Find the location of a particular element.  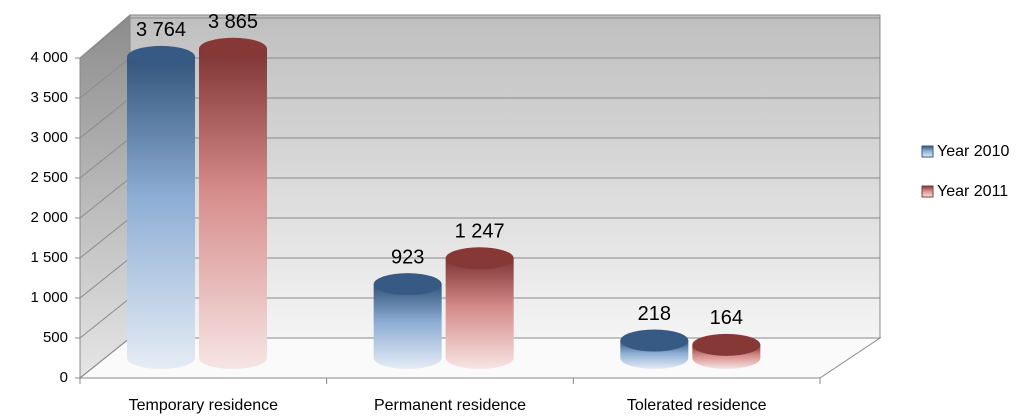

y-tick-label: 1 000 is located at coordinates (49, 297).